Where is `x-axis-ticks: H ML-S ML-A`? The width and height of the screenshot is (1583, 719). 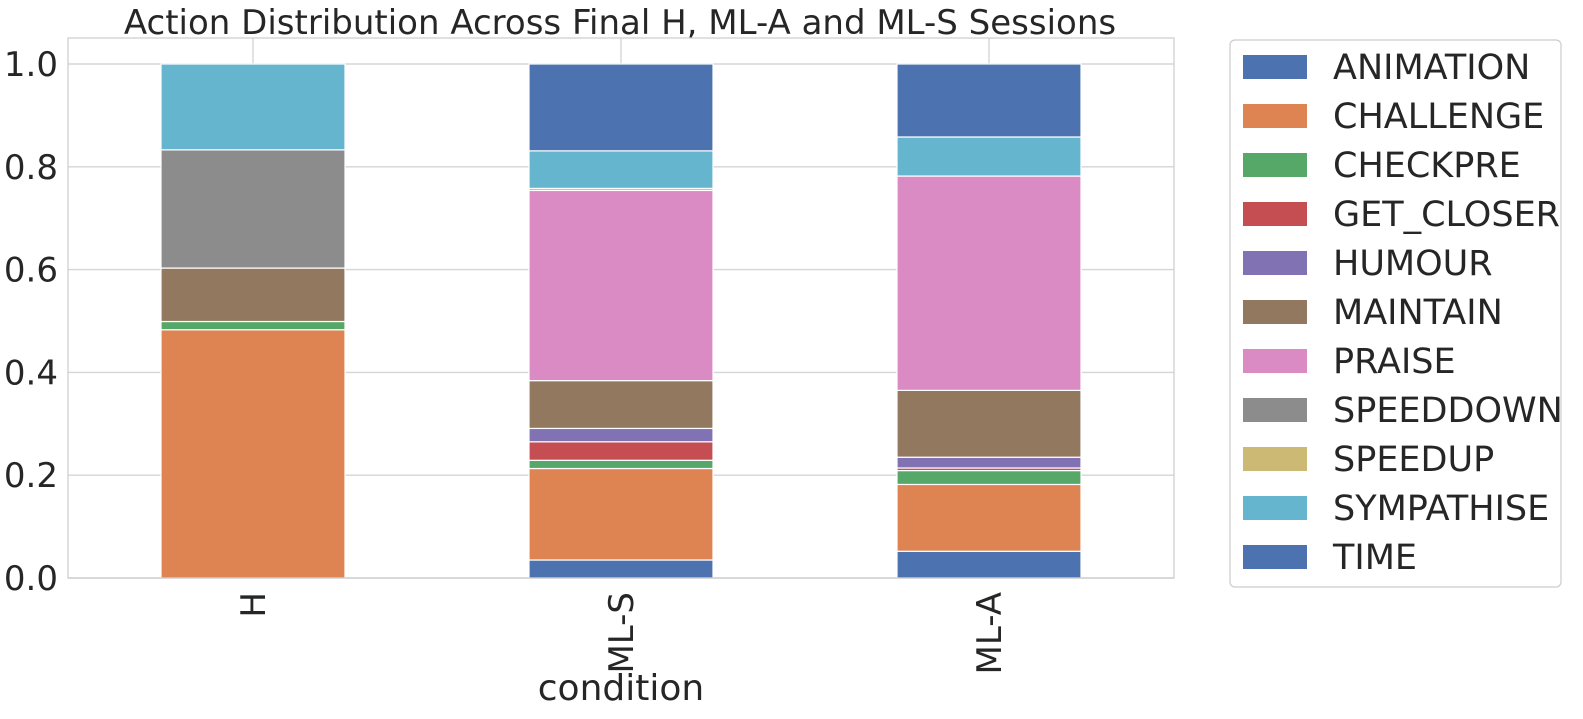 x-axis-ticks: H ML-S ML-A is located at coordinates (622, 633).